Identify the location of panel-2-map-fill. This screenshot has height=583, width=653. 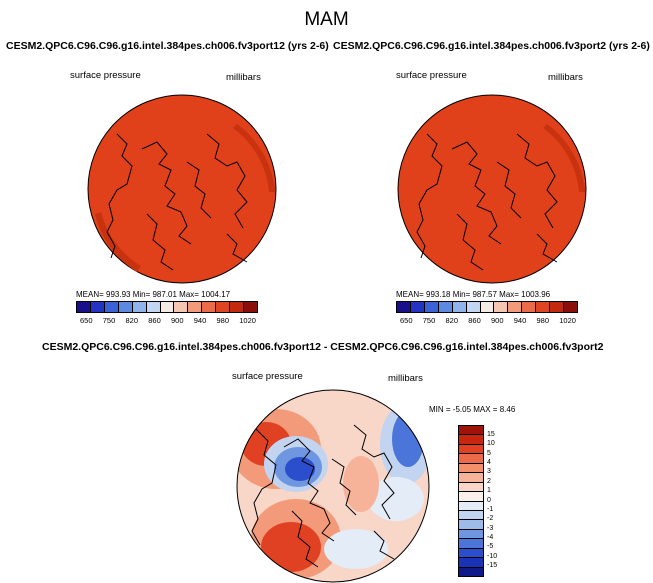
(492, 189).